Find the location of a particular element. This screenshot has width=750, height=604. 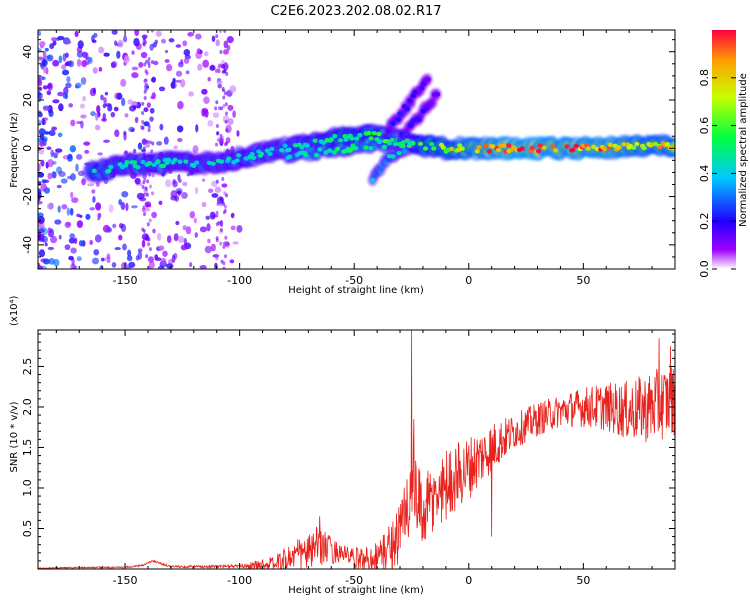

spectrogram-noise is located at coordinates (140, 149).